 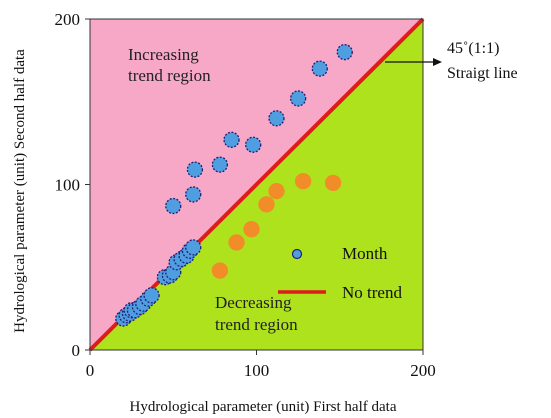 What do you see at coordinates (482, 73) in the screenshot?
I see `text-line: Straigt line` at bounding box center [482, 73].